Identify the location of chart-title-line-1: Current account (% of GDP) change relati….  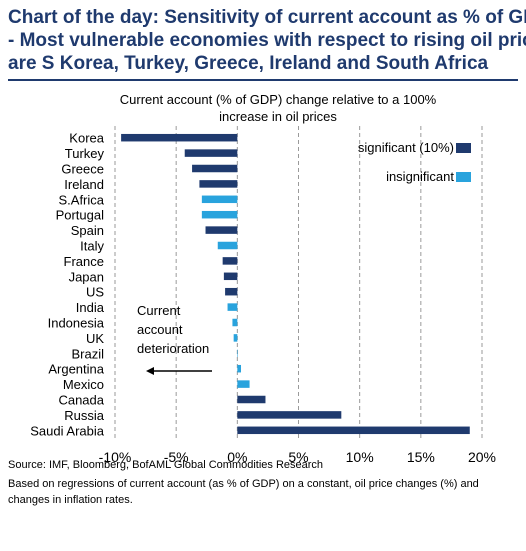
(278, 99).